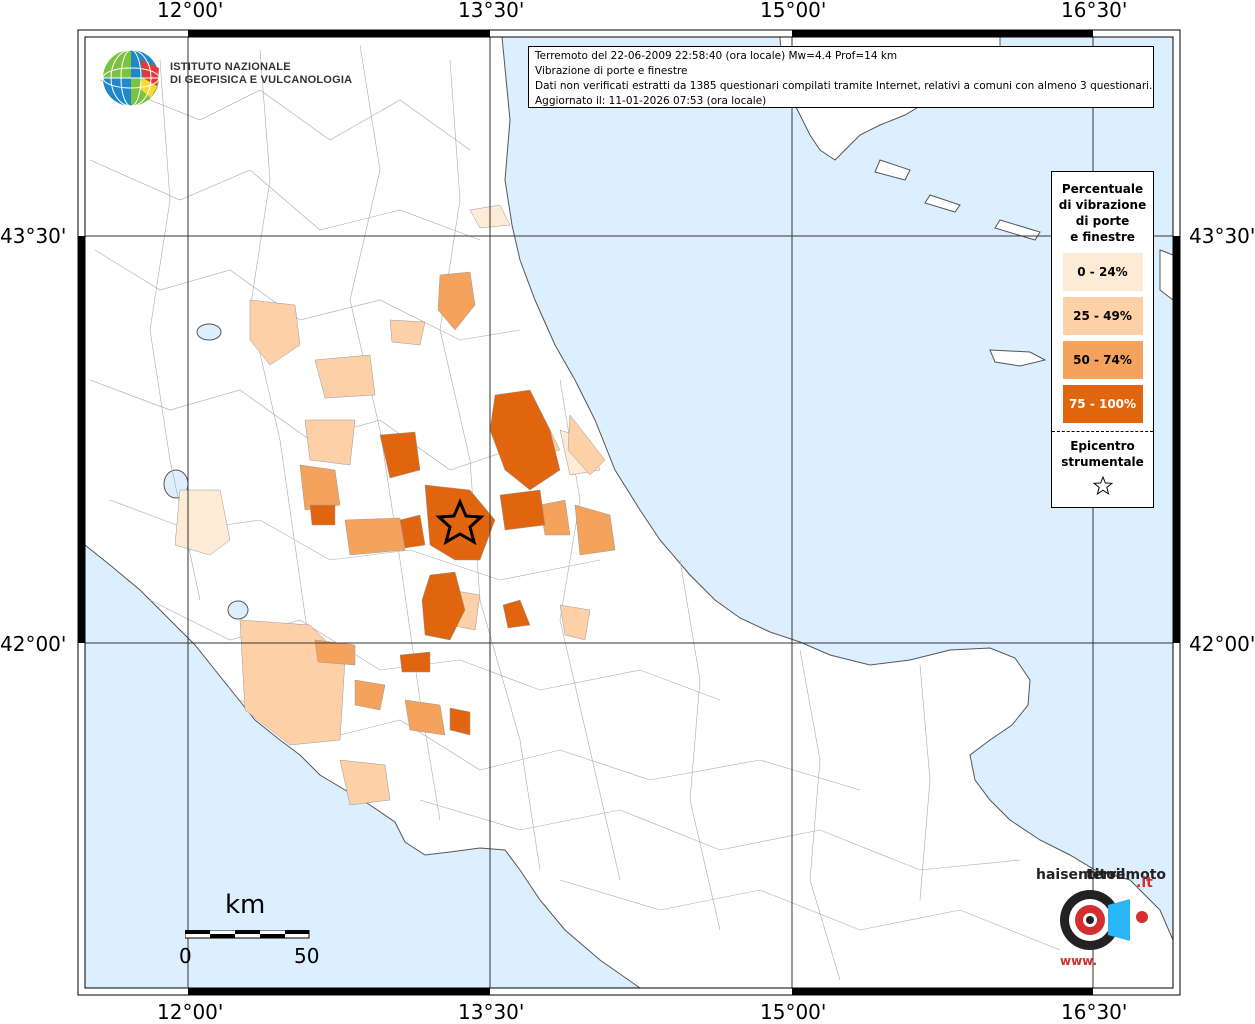 This screenshot has height=1024, width=1255. I want to click on logo-arc-text-3: .it, so click(1144, 883).